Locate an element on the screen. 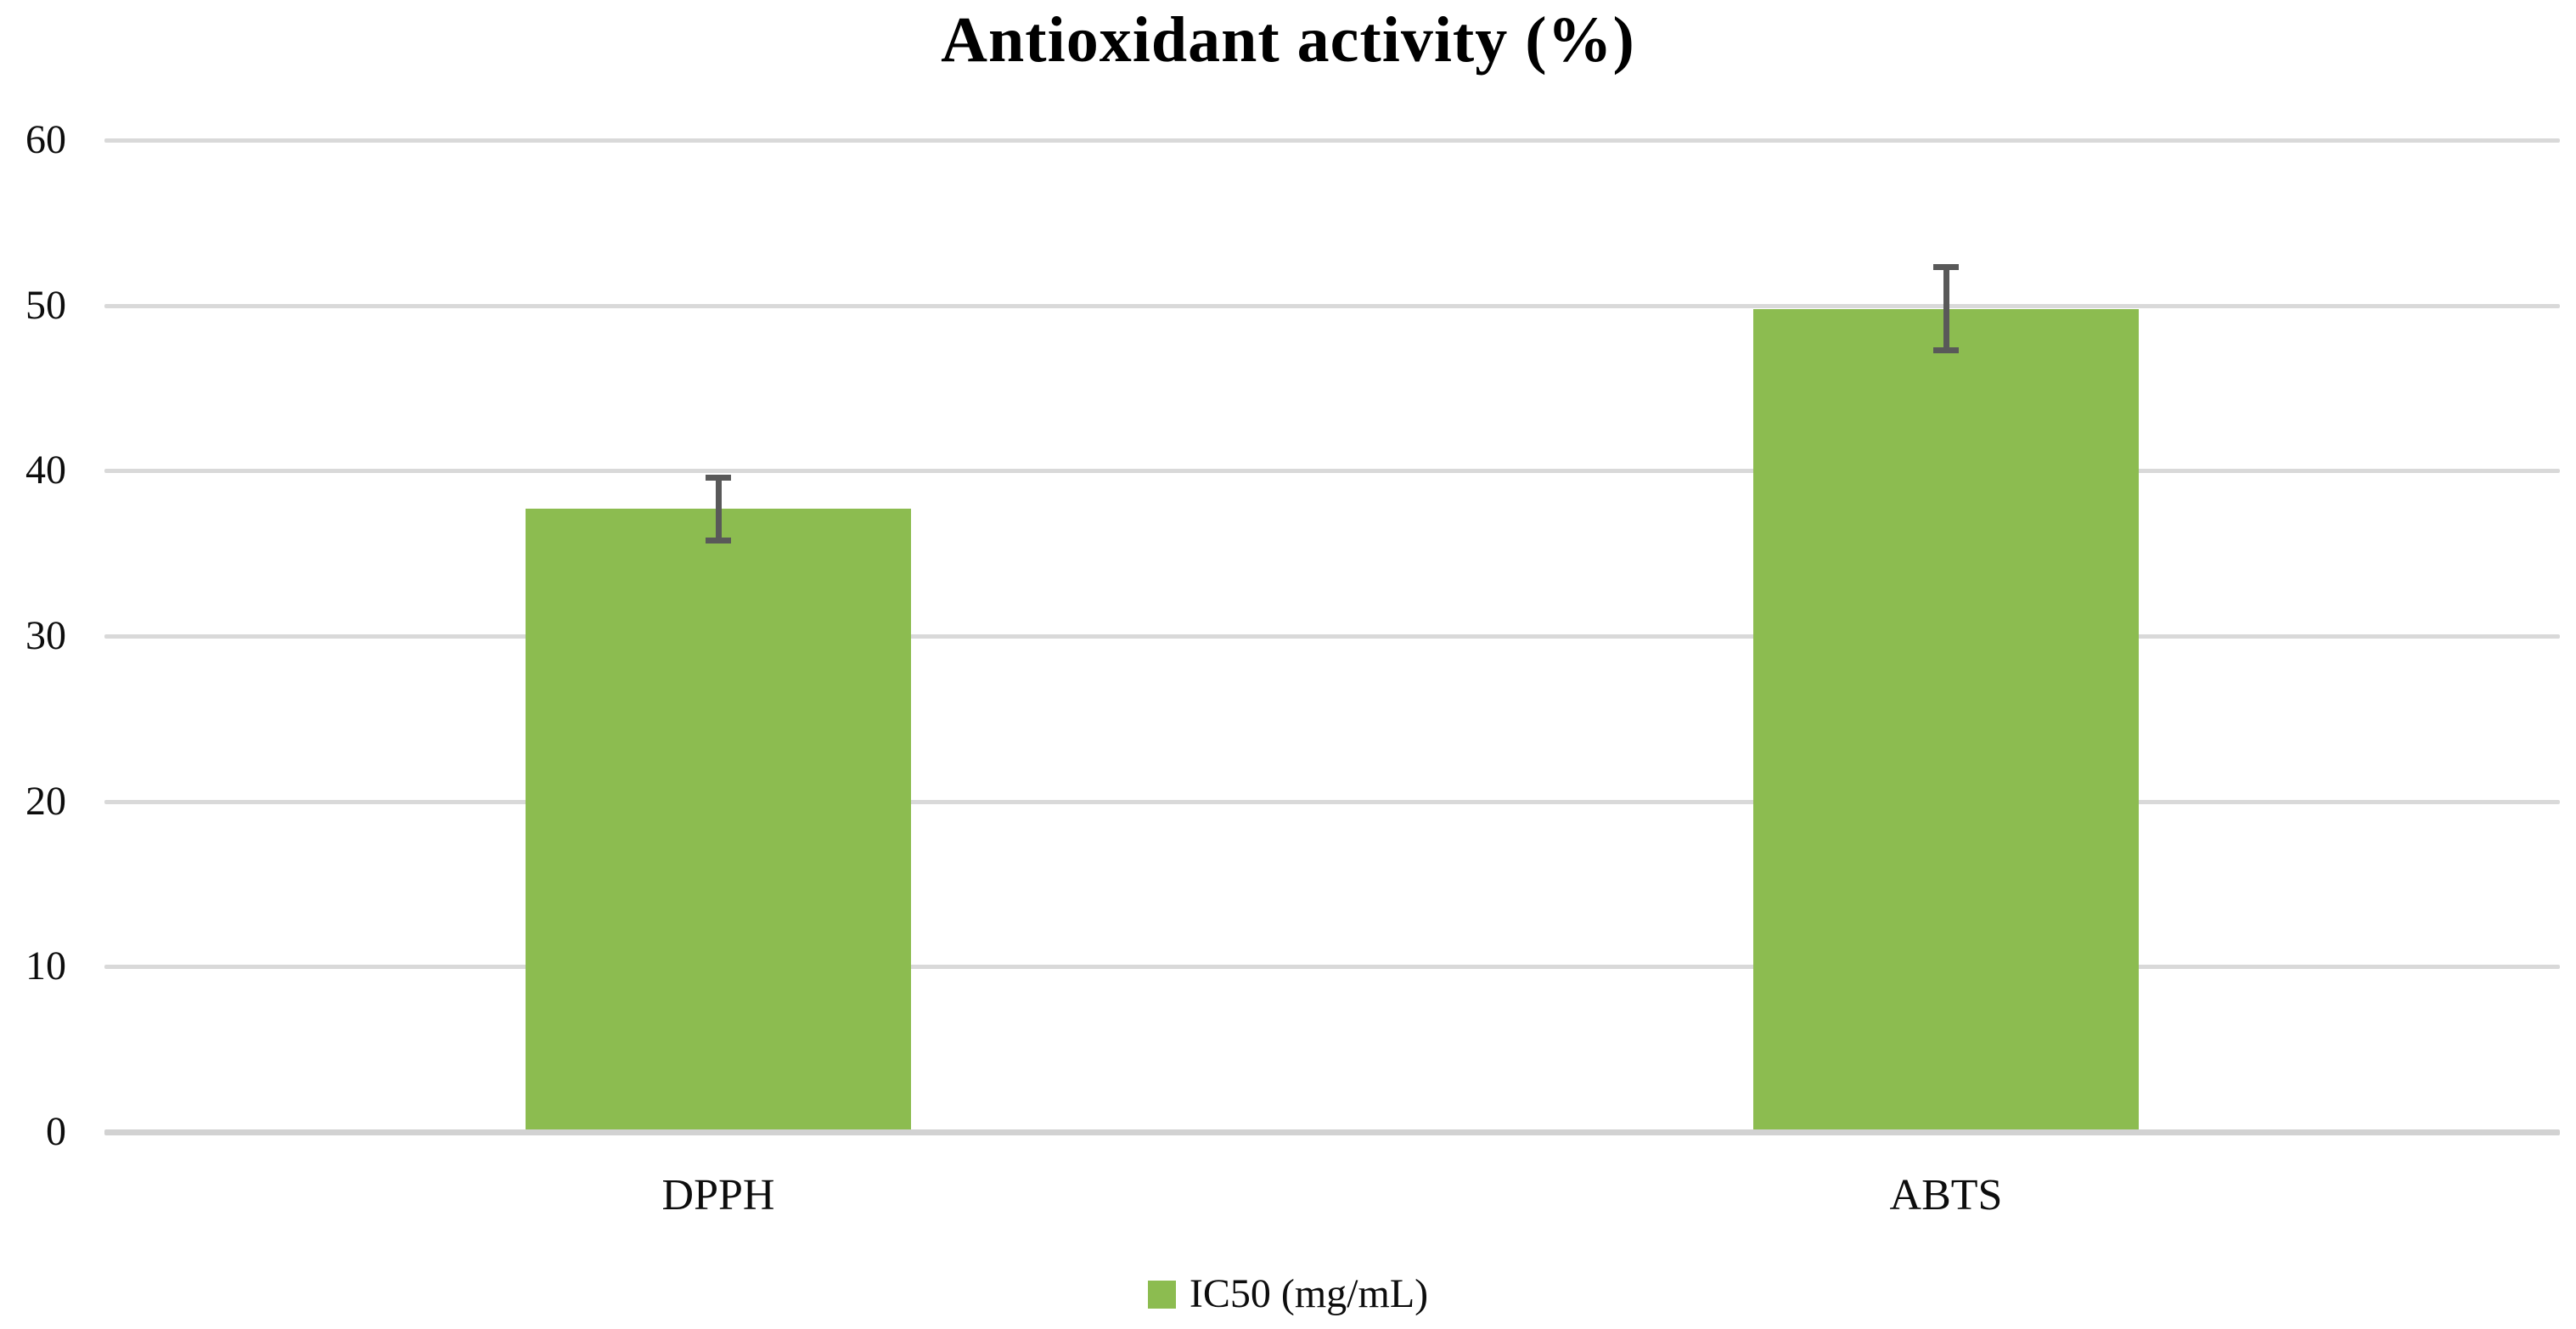  legend-swatch-icon is located at coordinates (1161, 1294).